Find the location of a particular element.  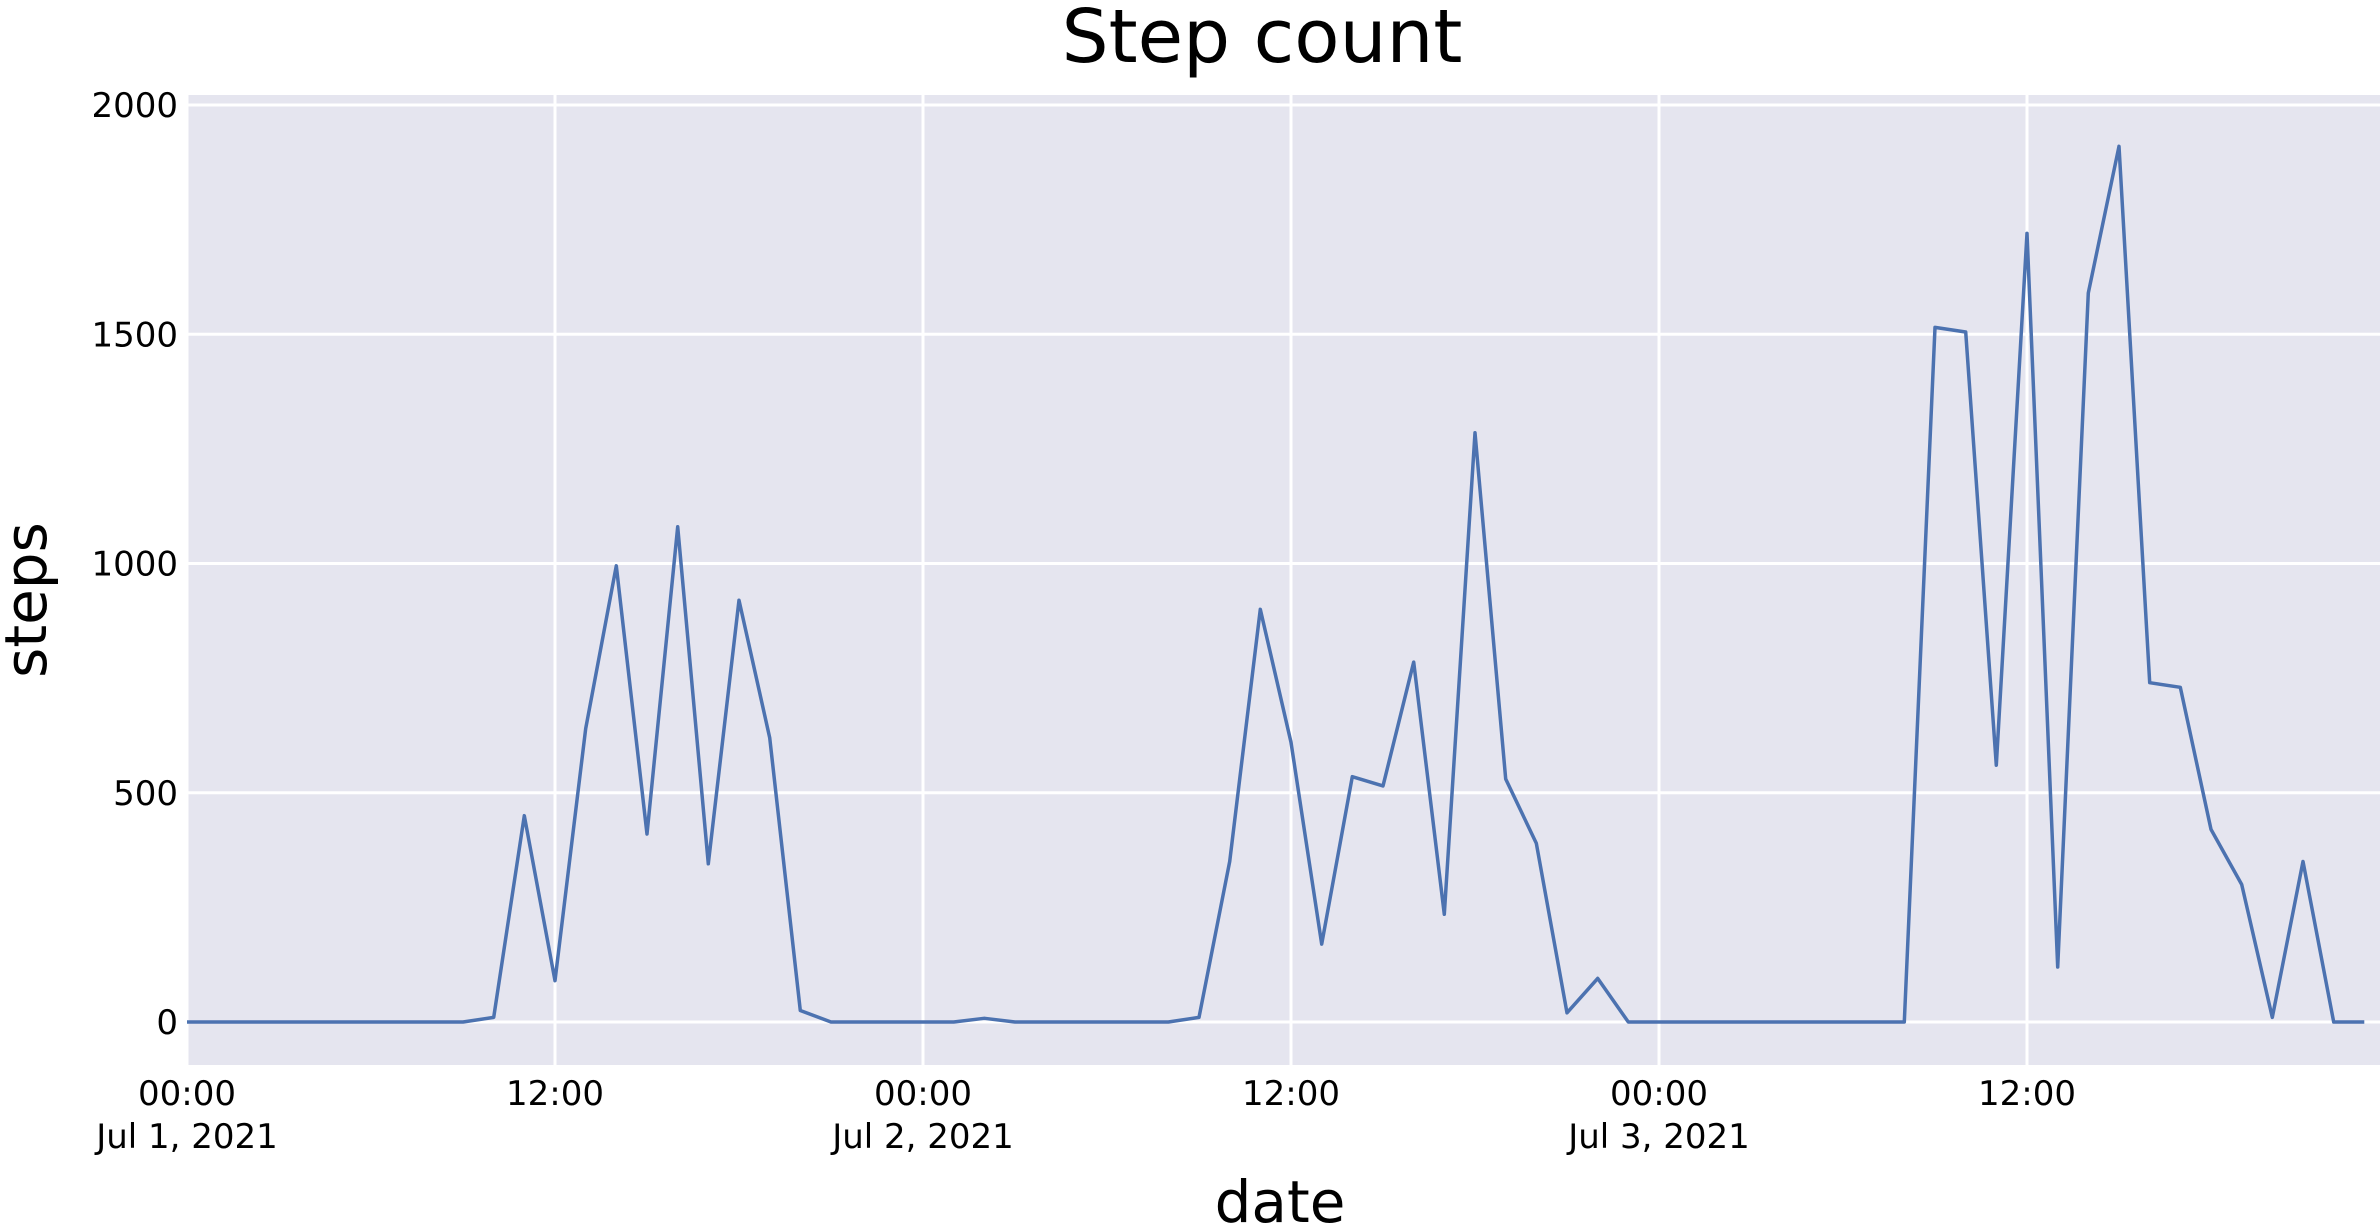

x-tick-date-label: Jul 3, 2021 is located at coordinates (1658, 1137).